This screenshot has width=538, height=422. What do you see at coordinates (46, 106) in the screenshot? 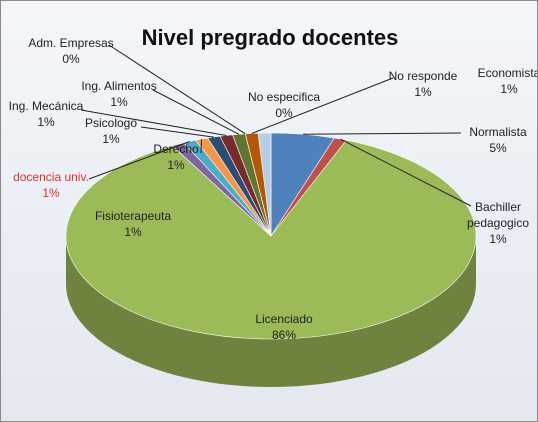
I see `slice-label: Ing. Mecánica` at bounding box center [46, 106].